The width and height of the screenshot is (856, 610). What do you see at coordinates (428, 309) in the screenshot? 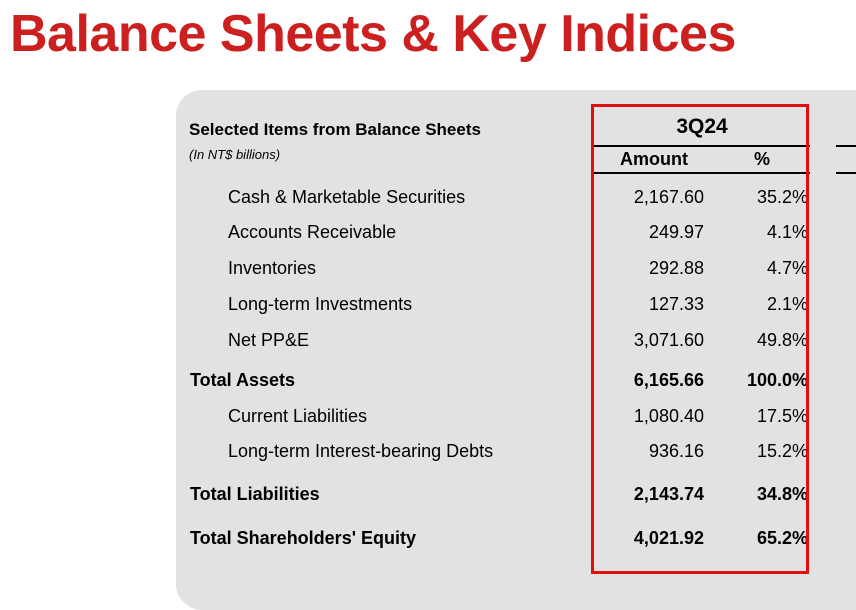
I see `table-row: Long-term Investments 127.33 2.1%` at bounding box center [428, 309].